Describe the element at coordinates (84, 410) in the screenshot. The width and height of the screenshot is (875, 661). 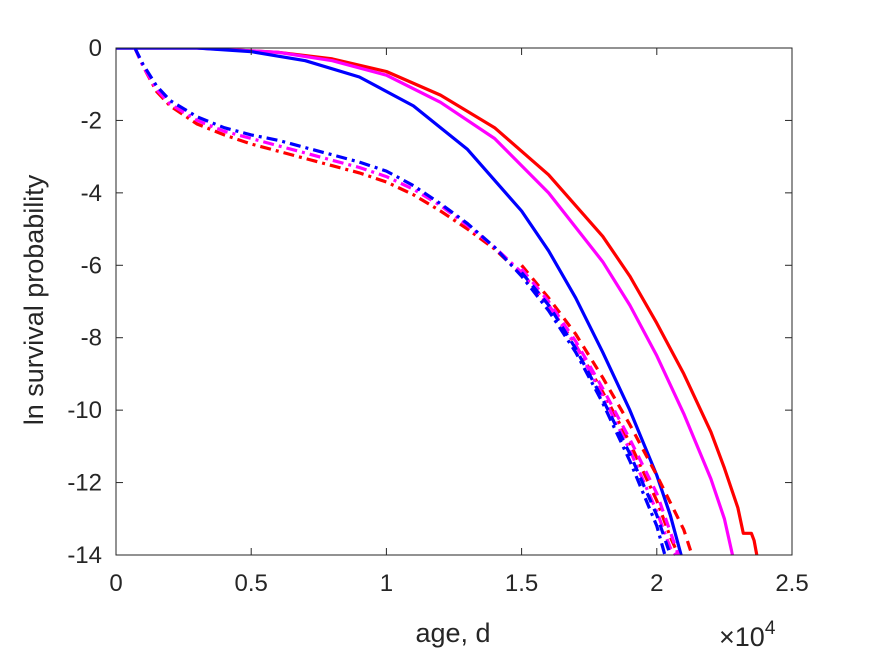
I see `y-tick-label: -10` at that location.